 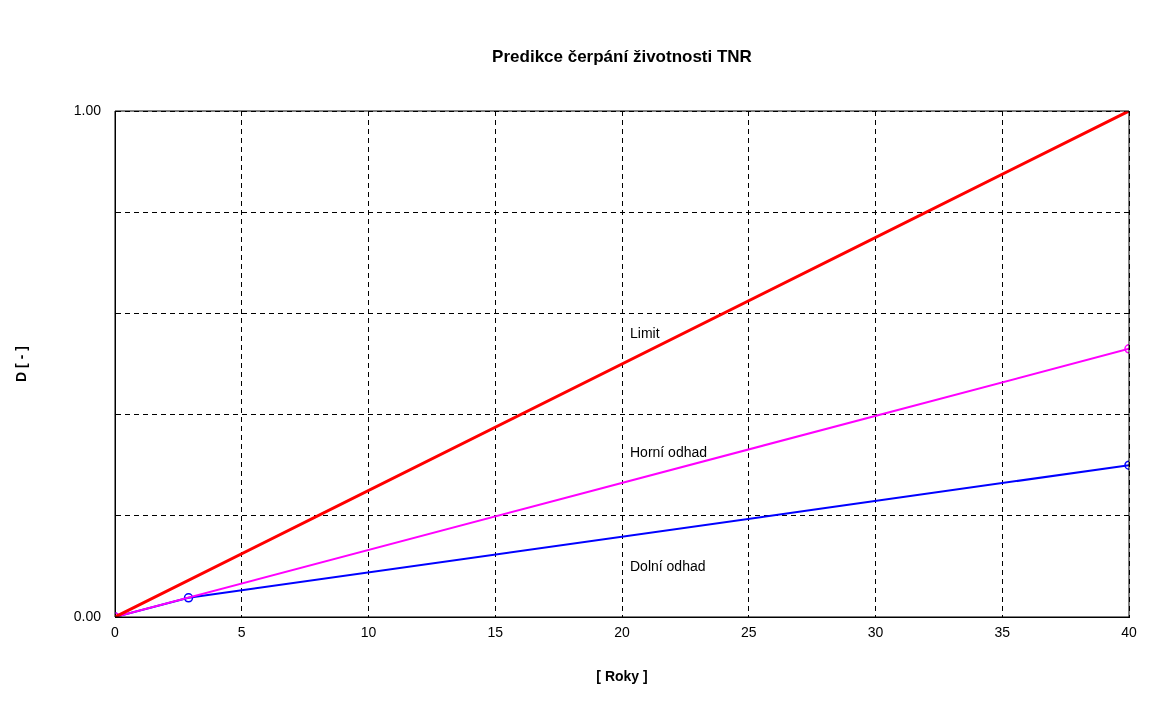 I want to click on x-tick-label: 15, so click(x=495, y=632).